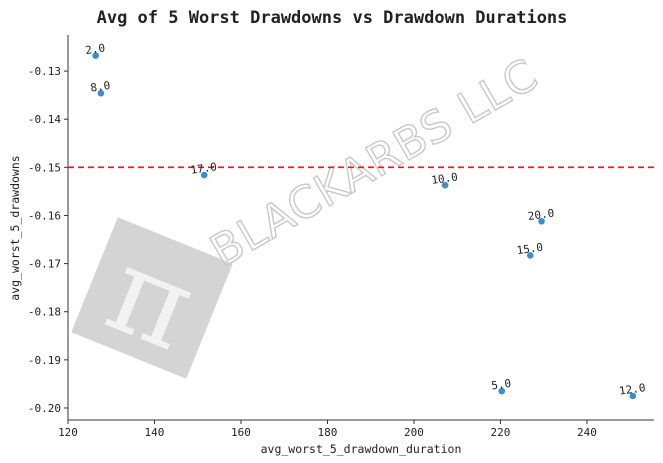 The height and width of the screenshot is (463, 663). What do you see at coordinates (44, 264) in the screenshot?
I see `y-tick-label: -0.17` at bounding box center [44, 264].